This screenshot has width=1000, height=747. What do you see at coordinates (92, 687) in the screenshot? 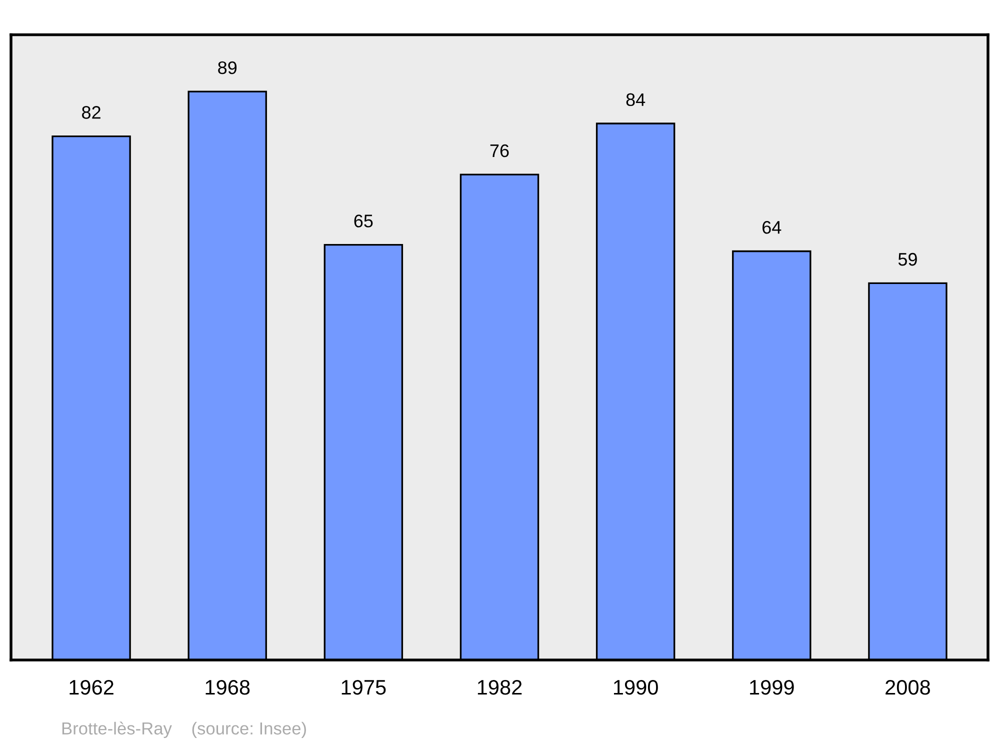
I see `x-tick-label: 1962` at bounding box center [92, 687].